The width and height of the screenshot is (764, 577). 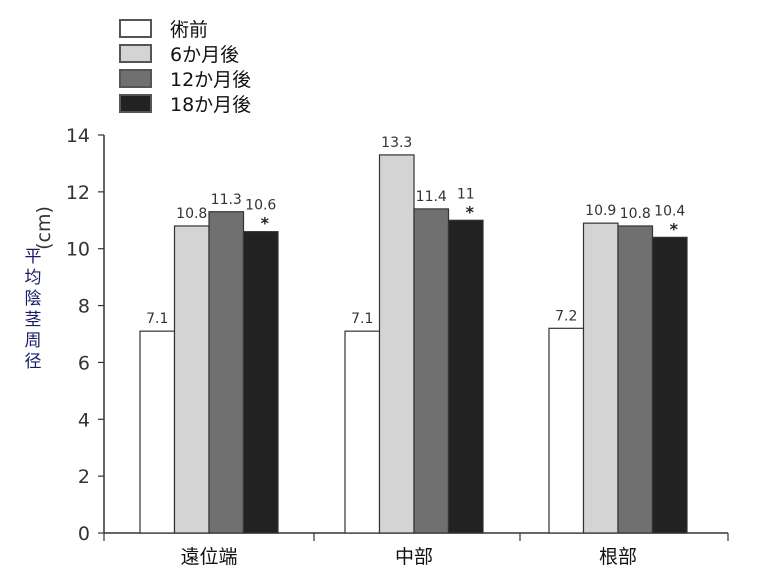 I want to click on y-tick-label: 14, so click(x=78, y=136).